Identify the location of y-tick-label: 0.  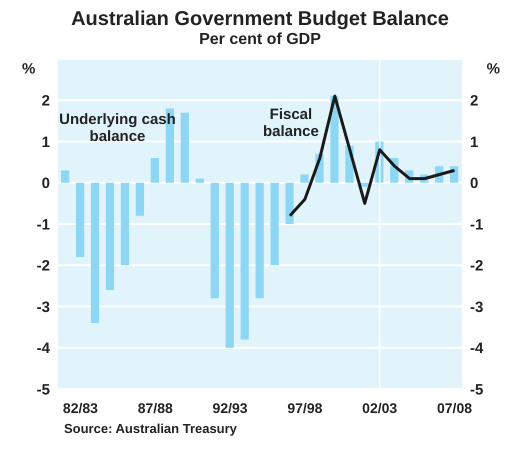
(46, 183).